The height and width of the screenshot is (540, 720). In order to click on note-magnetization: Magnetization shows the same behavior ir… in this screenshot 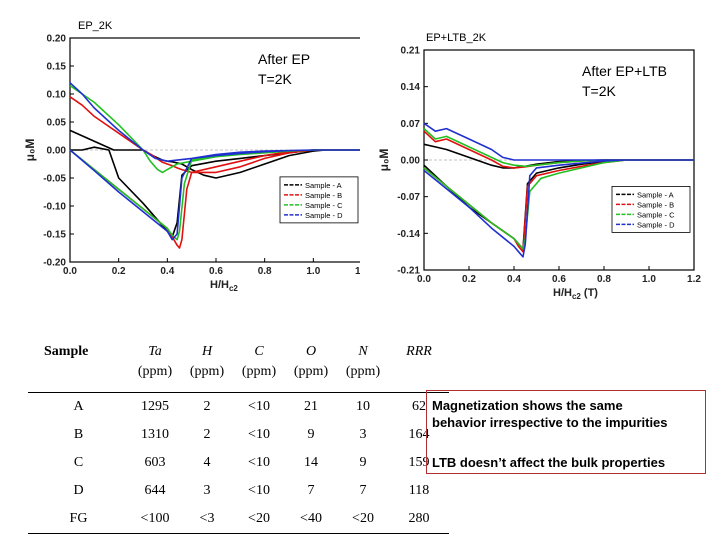, I will do `click(550, 414)`.